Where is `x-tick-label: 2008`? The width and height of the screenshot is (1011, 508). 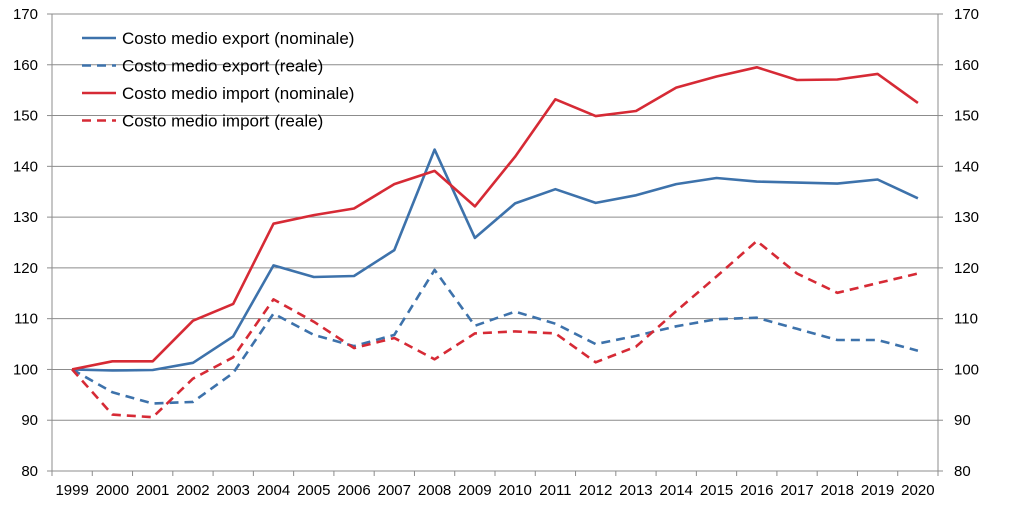 x-tick-label: 2008 is located at coordinates (434, 490).